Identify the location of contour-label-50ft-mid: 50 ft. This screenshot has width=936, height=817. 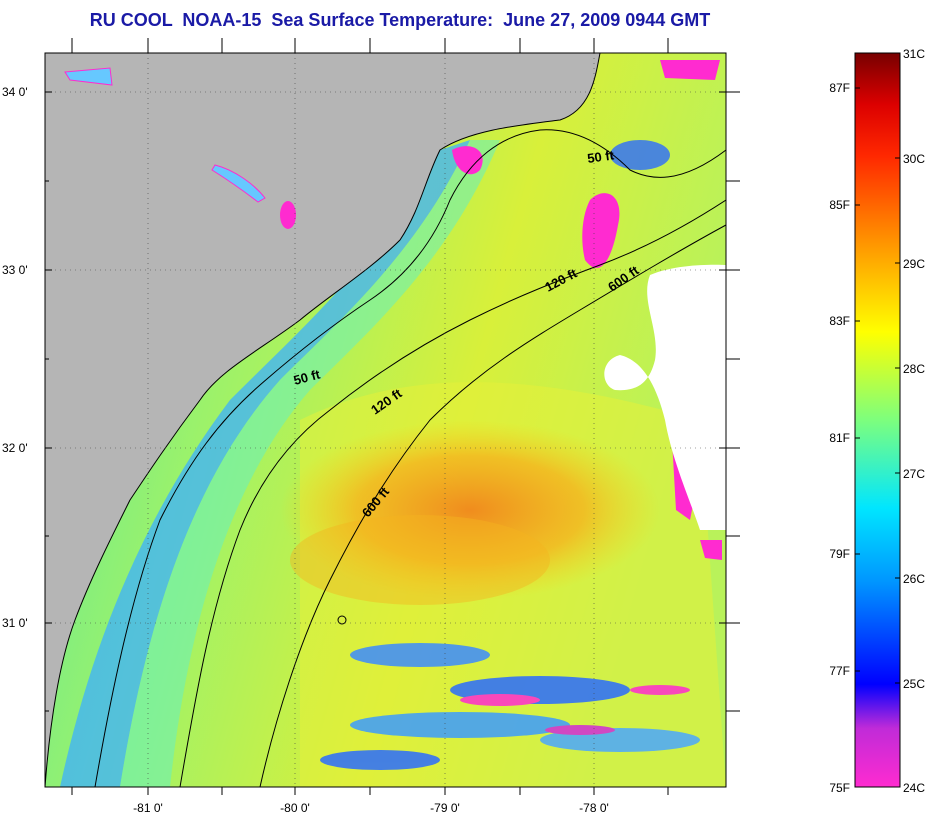
(307, 377).